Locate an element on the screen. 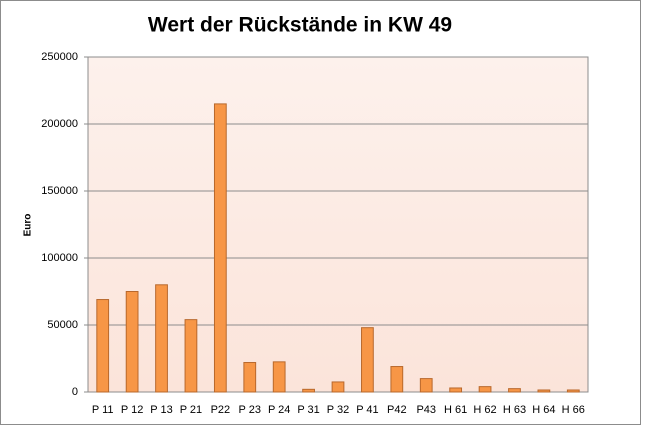 The image size is (652, 426). chart-title: Wert der Rückstände in KW 49 is located at coordinates (300, 25).